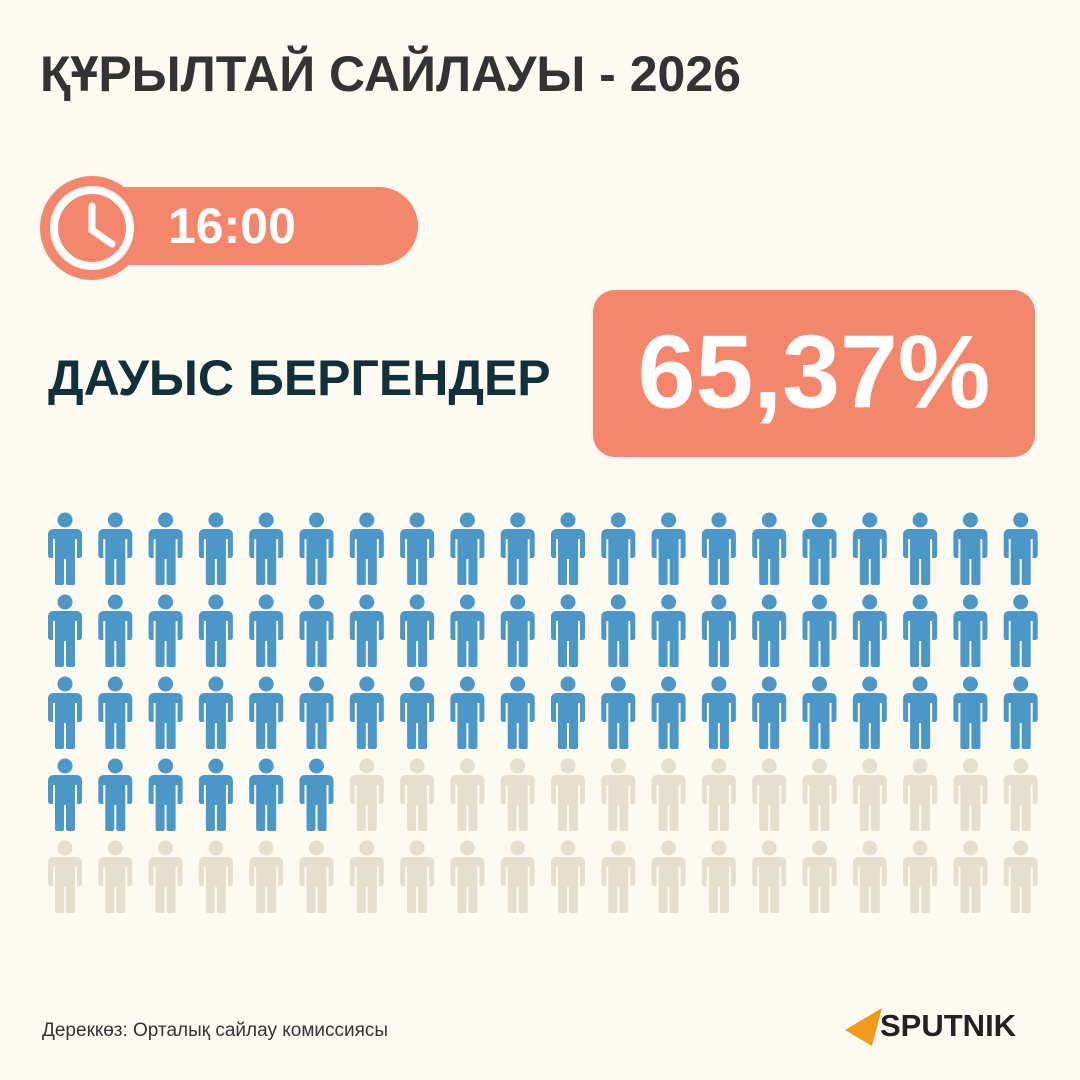 The width and height of the screenshot is (1080, 1080). Describe the element at coordinates (232, 226) in the screenshot. I see `time: 16:00` at that location.